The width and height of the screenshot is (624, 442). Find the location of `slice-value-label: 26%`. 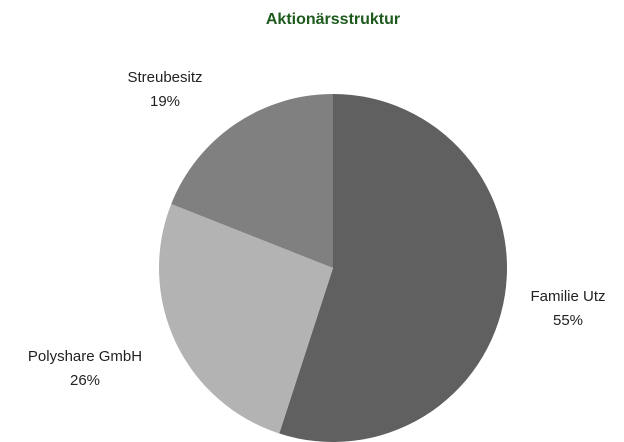

slice-value-label: 26% is located at coordinates (85, 380).